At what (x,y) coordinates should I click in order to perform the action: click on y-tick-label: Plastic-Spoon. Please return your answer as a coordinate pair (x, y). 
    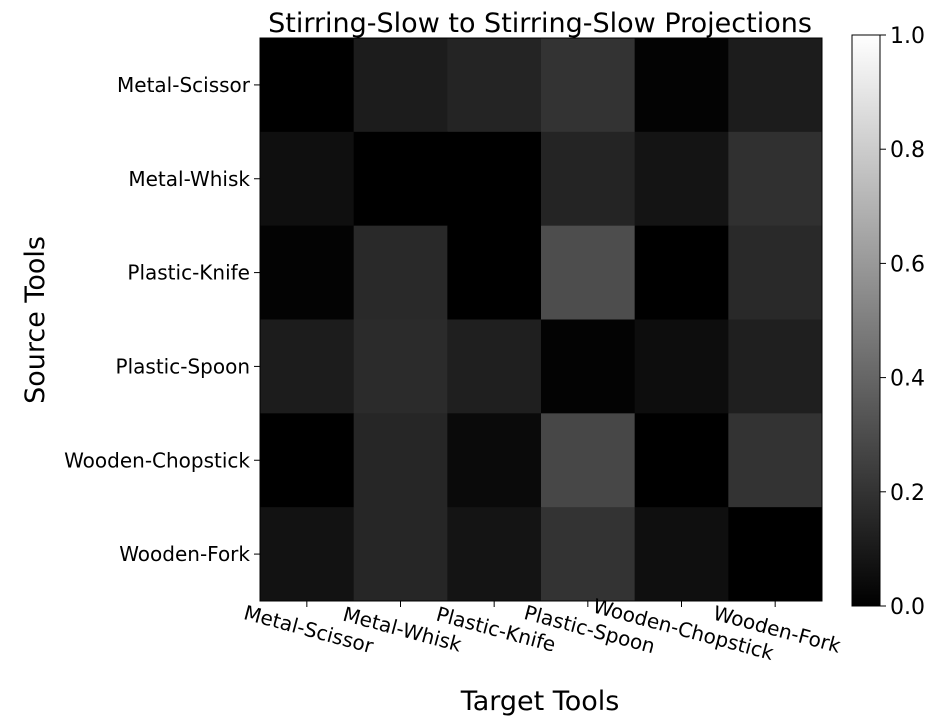
    Looking at the image, I should click on (183, 366).